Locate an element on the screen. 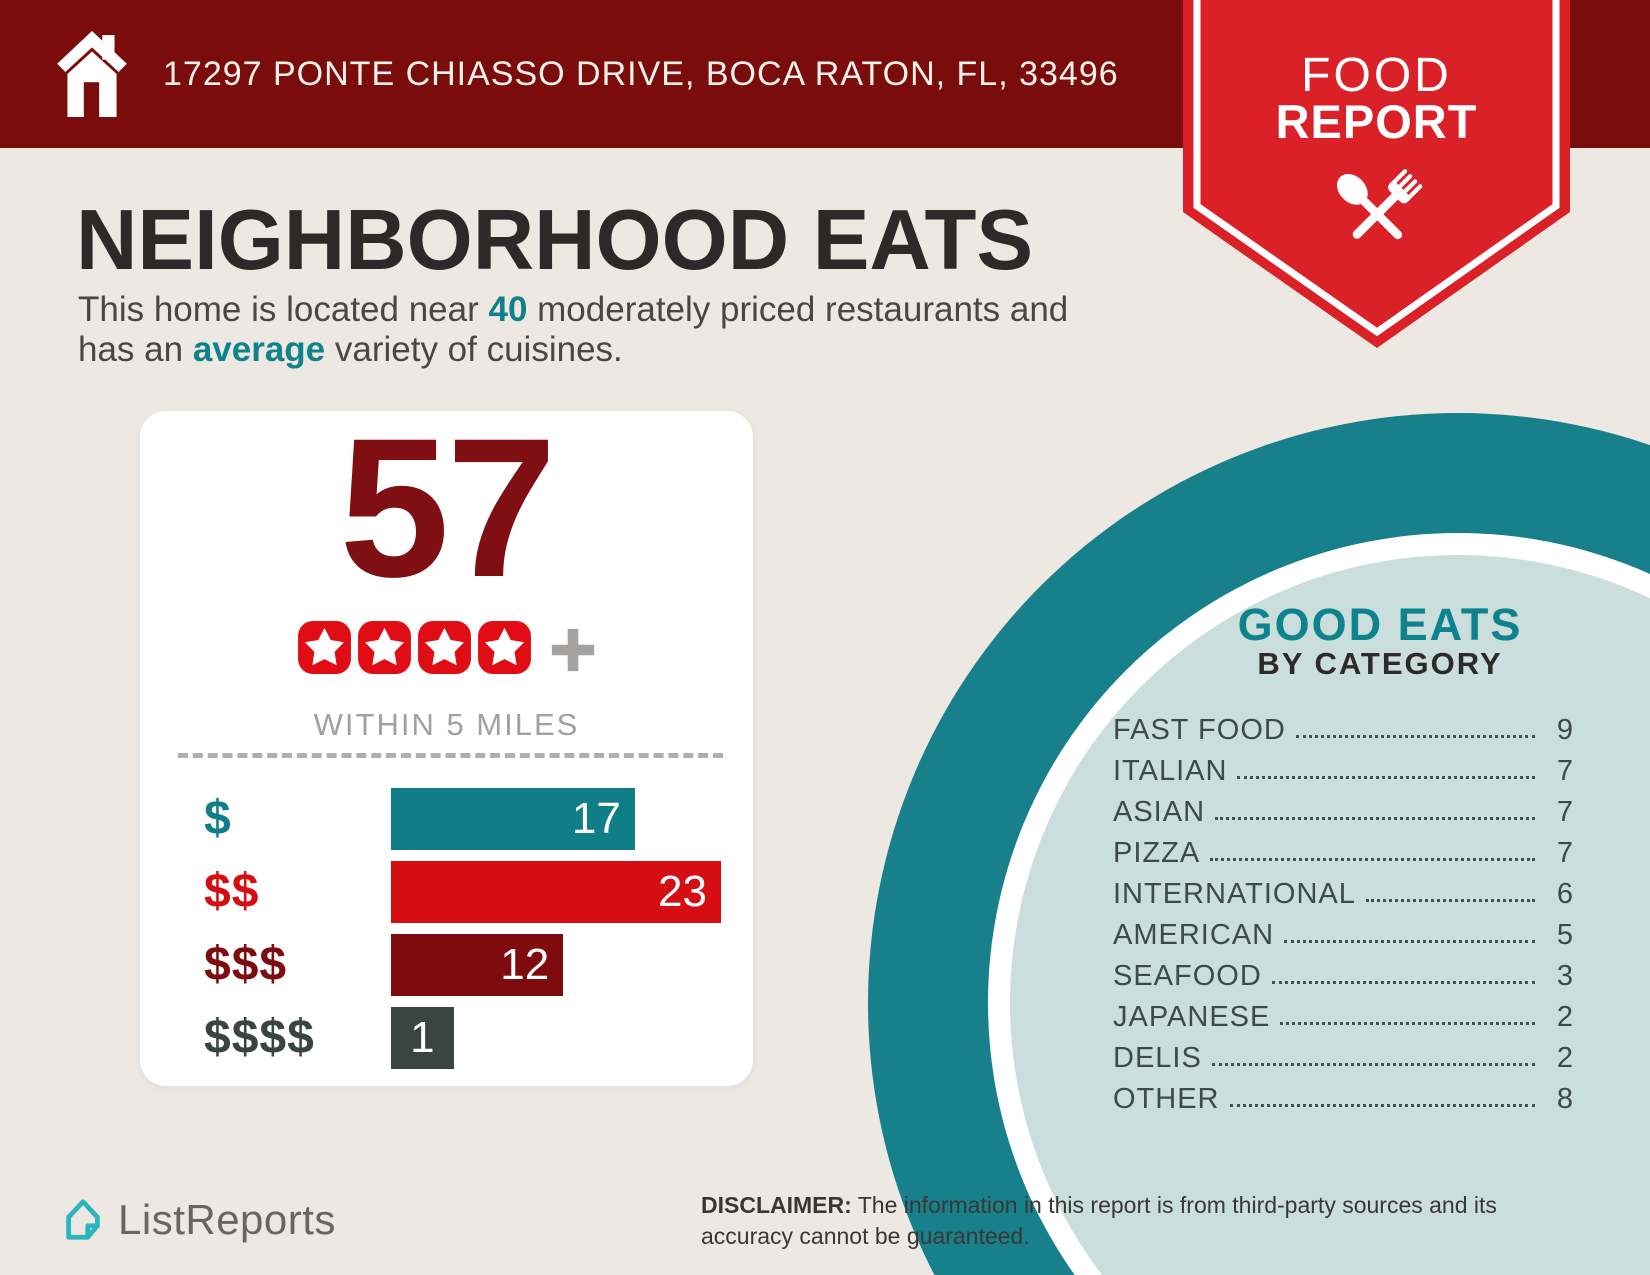 The image size is (1650, 1275). category-name: AMERICAN is located at coordinates (1194, 934).